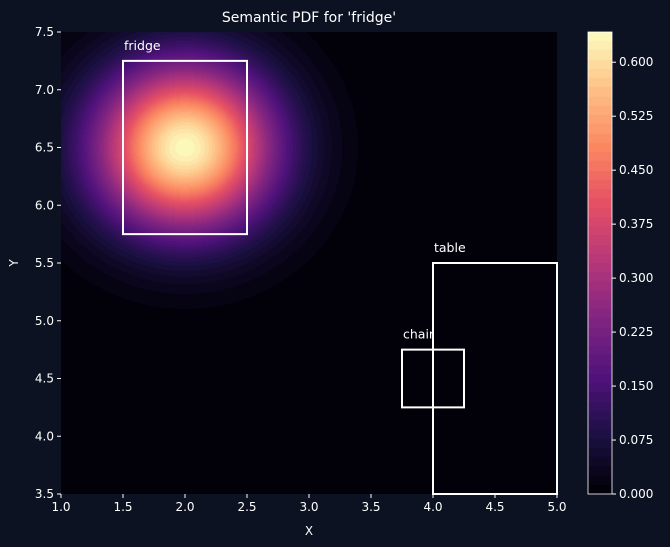 The width and height of the screenshot is (670, 547). What do you see at coordinates (142, 45) in the screenshot?
I see `object-label-fridge: fridge` at bounding box center [142, 45].